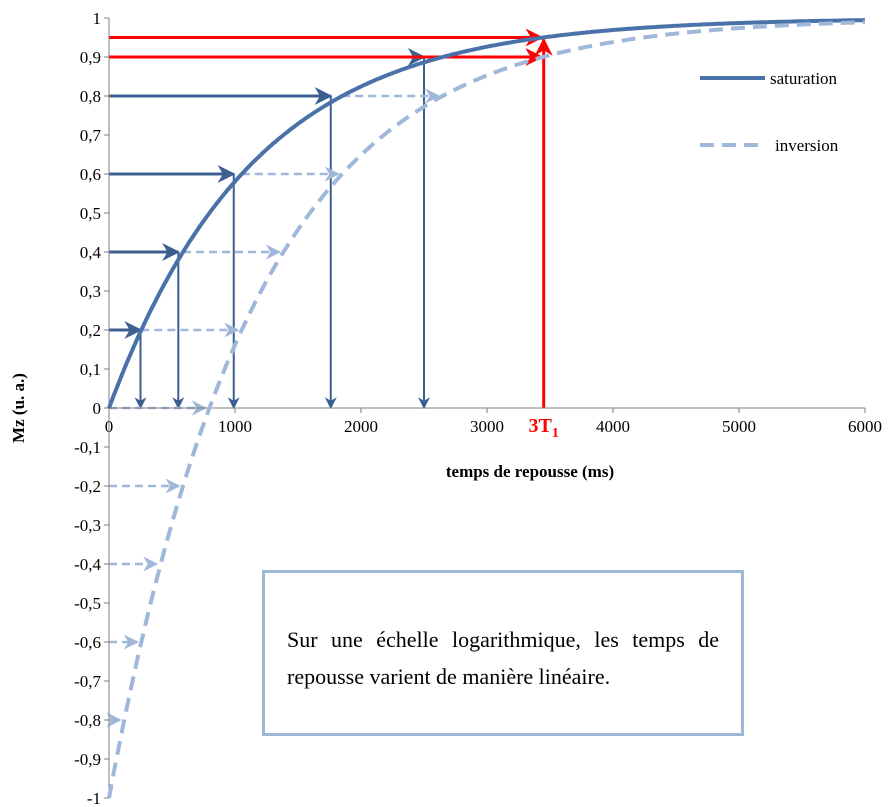  What do you see at coordinates (235, 426) in the screenshot?
I see `x-tick-label: 1000` at bounding box center [235, 426].